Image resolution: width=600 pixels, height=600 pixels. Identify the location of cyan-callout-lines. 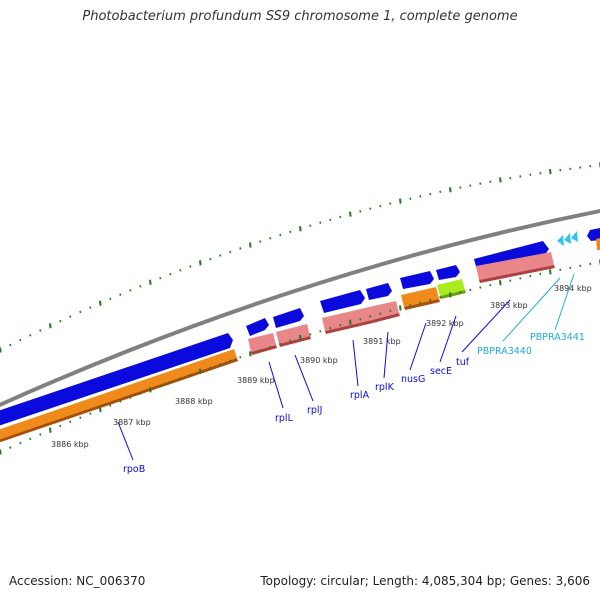
(538, 307).